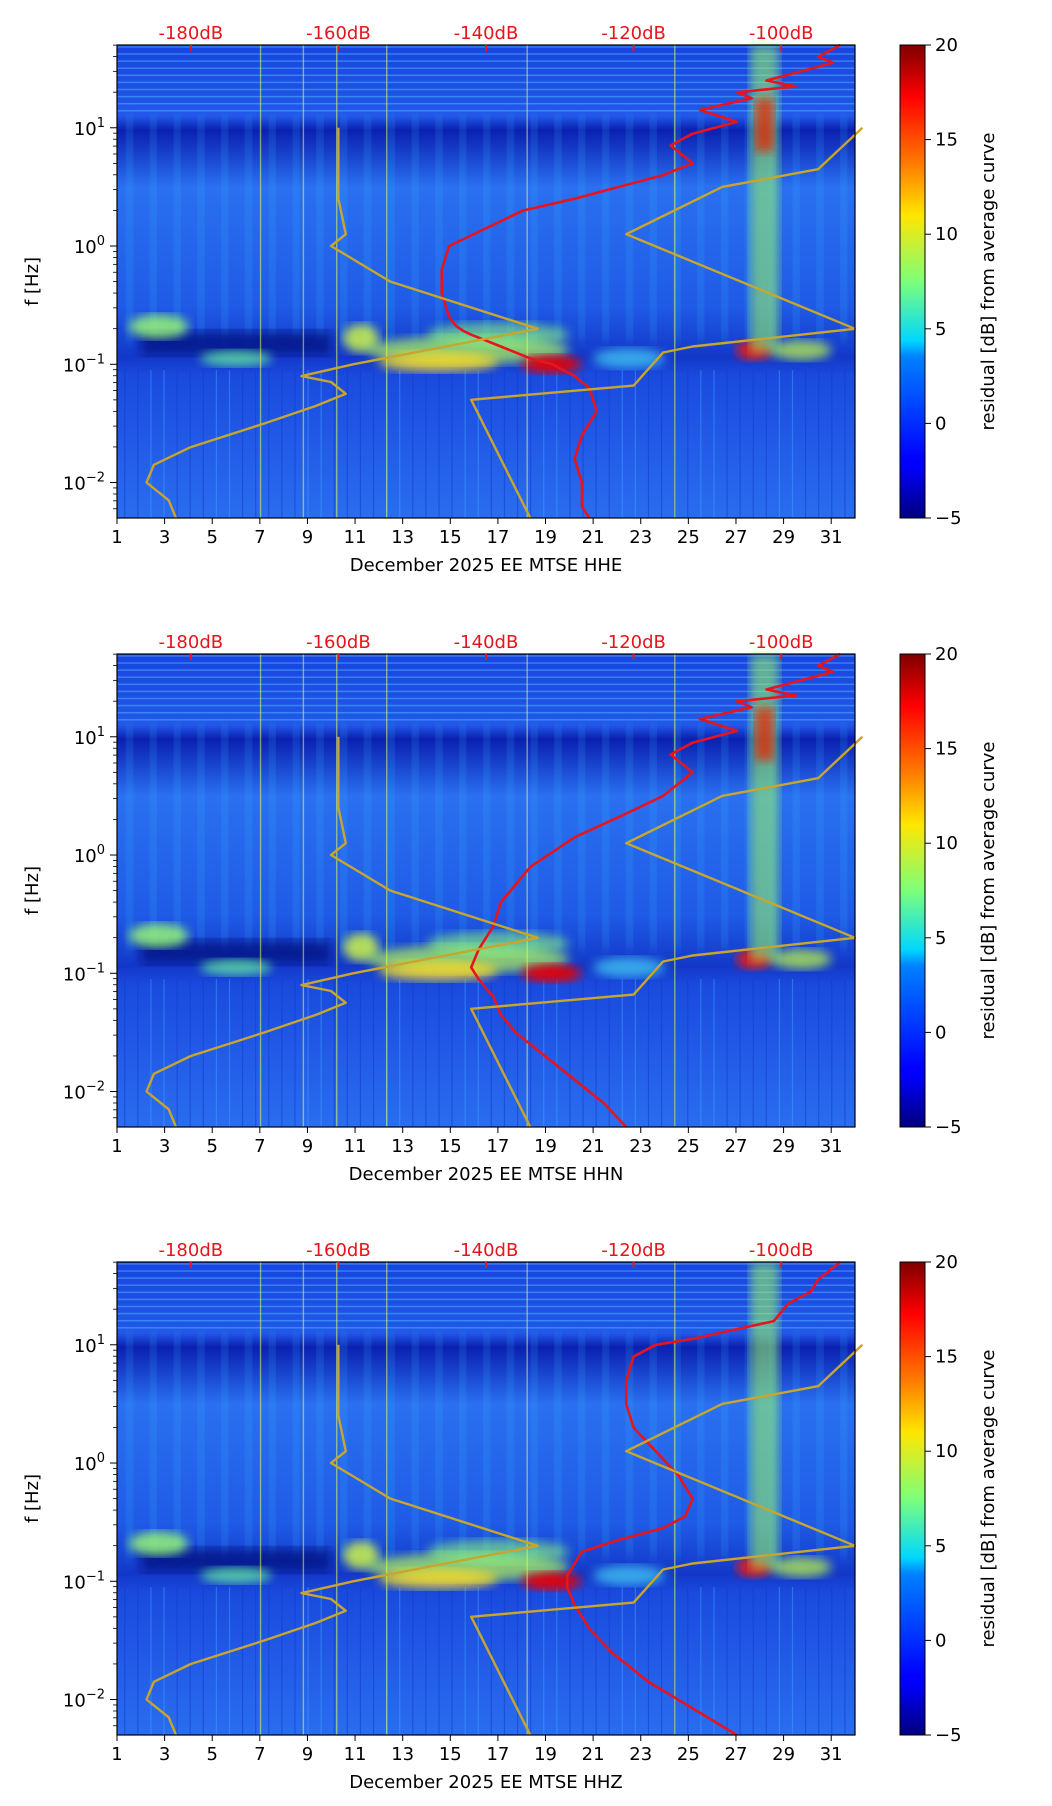 This screenshot has height=1806, width=1052. Describe the element at coordinates (486, 642) in the screenshot. I see `top-db-label: -140dB` at that location.